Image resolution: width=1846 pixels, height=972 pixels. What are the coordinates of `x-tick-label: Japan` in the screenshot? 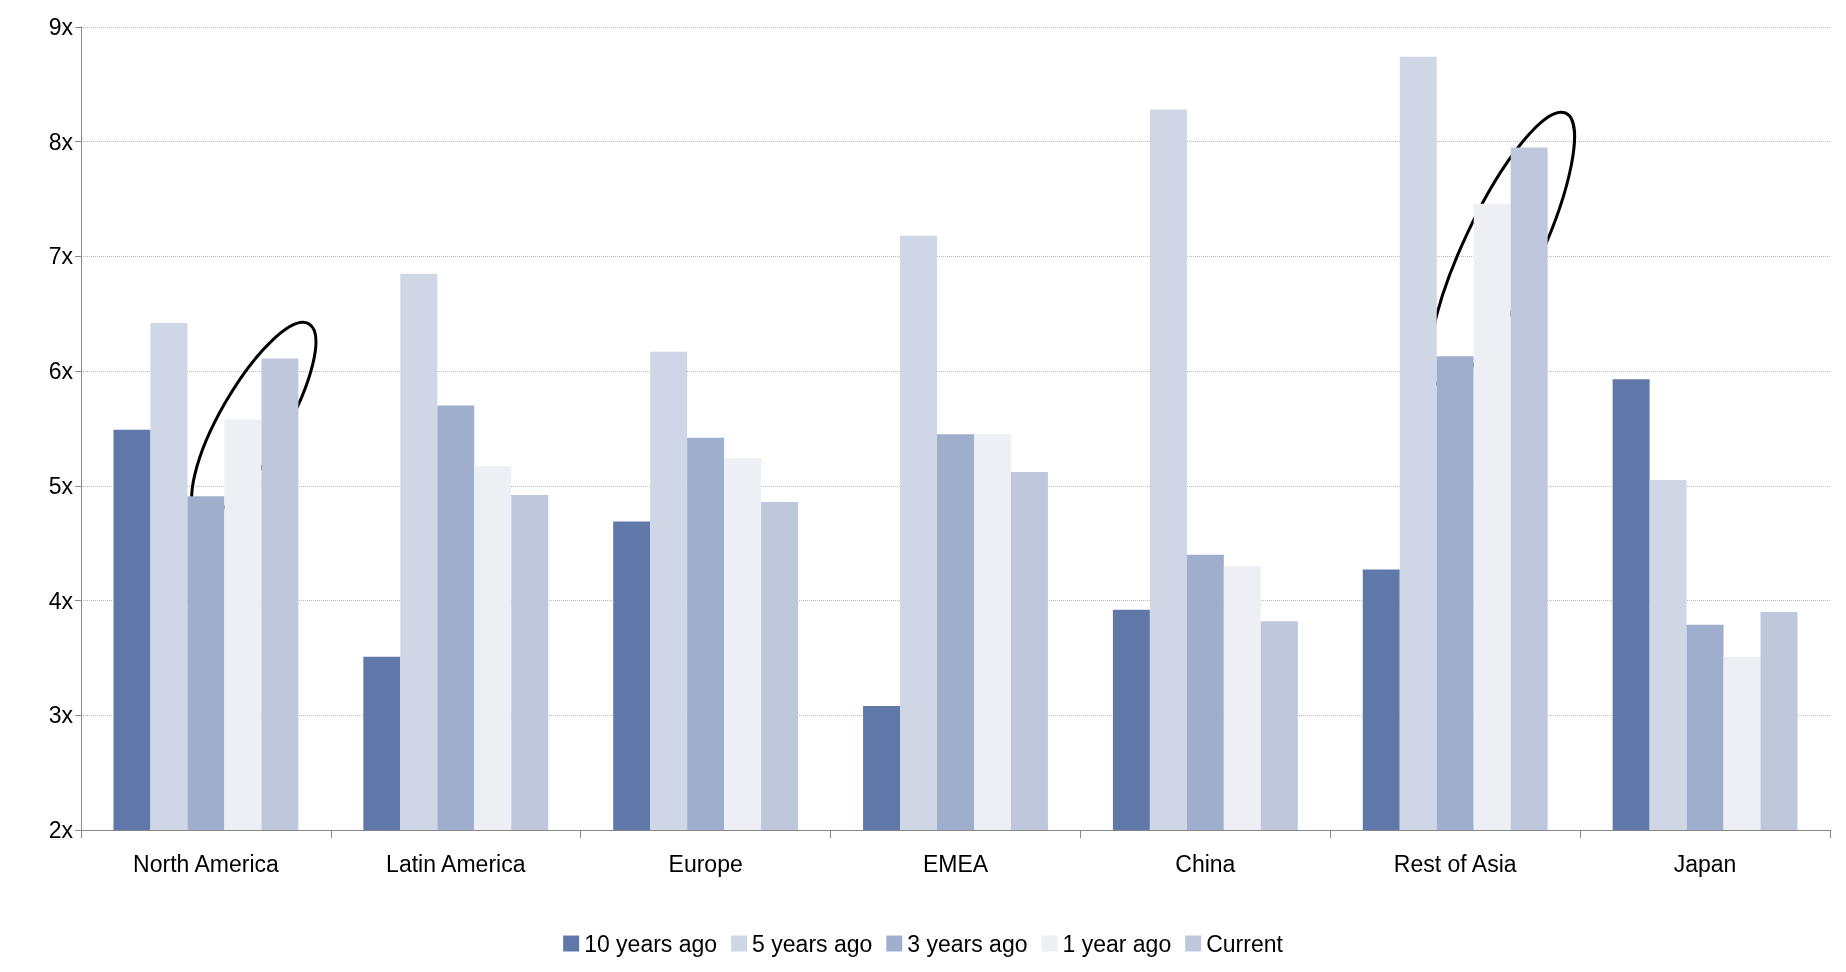 It's located at (1705, 863).